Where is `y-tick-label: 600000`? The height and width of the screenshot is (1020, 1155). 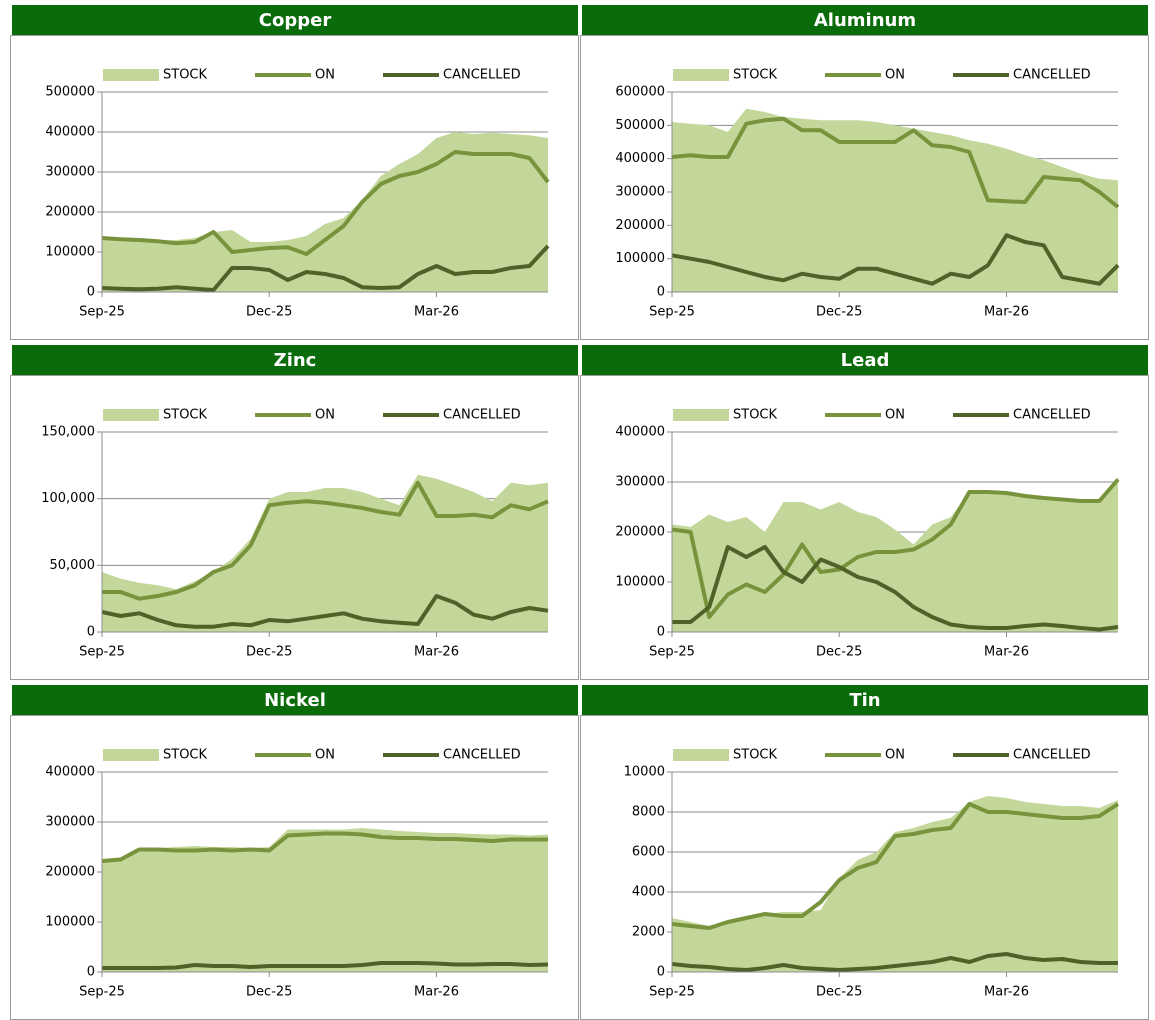
y-tick-label: 600000 is located at coordinates (640, 92).